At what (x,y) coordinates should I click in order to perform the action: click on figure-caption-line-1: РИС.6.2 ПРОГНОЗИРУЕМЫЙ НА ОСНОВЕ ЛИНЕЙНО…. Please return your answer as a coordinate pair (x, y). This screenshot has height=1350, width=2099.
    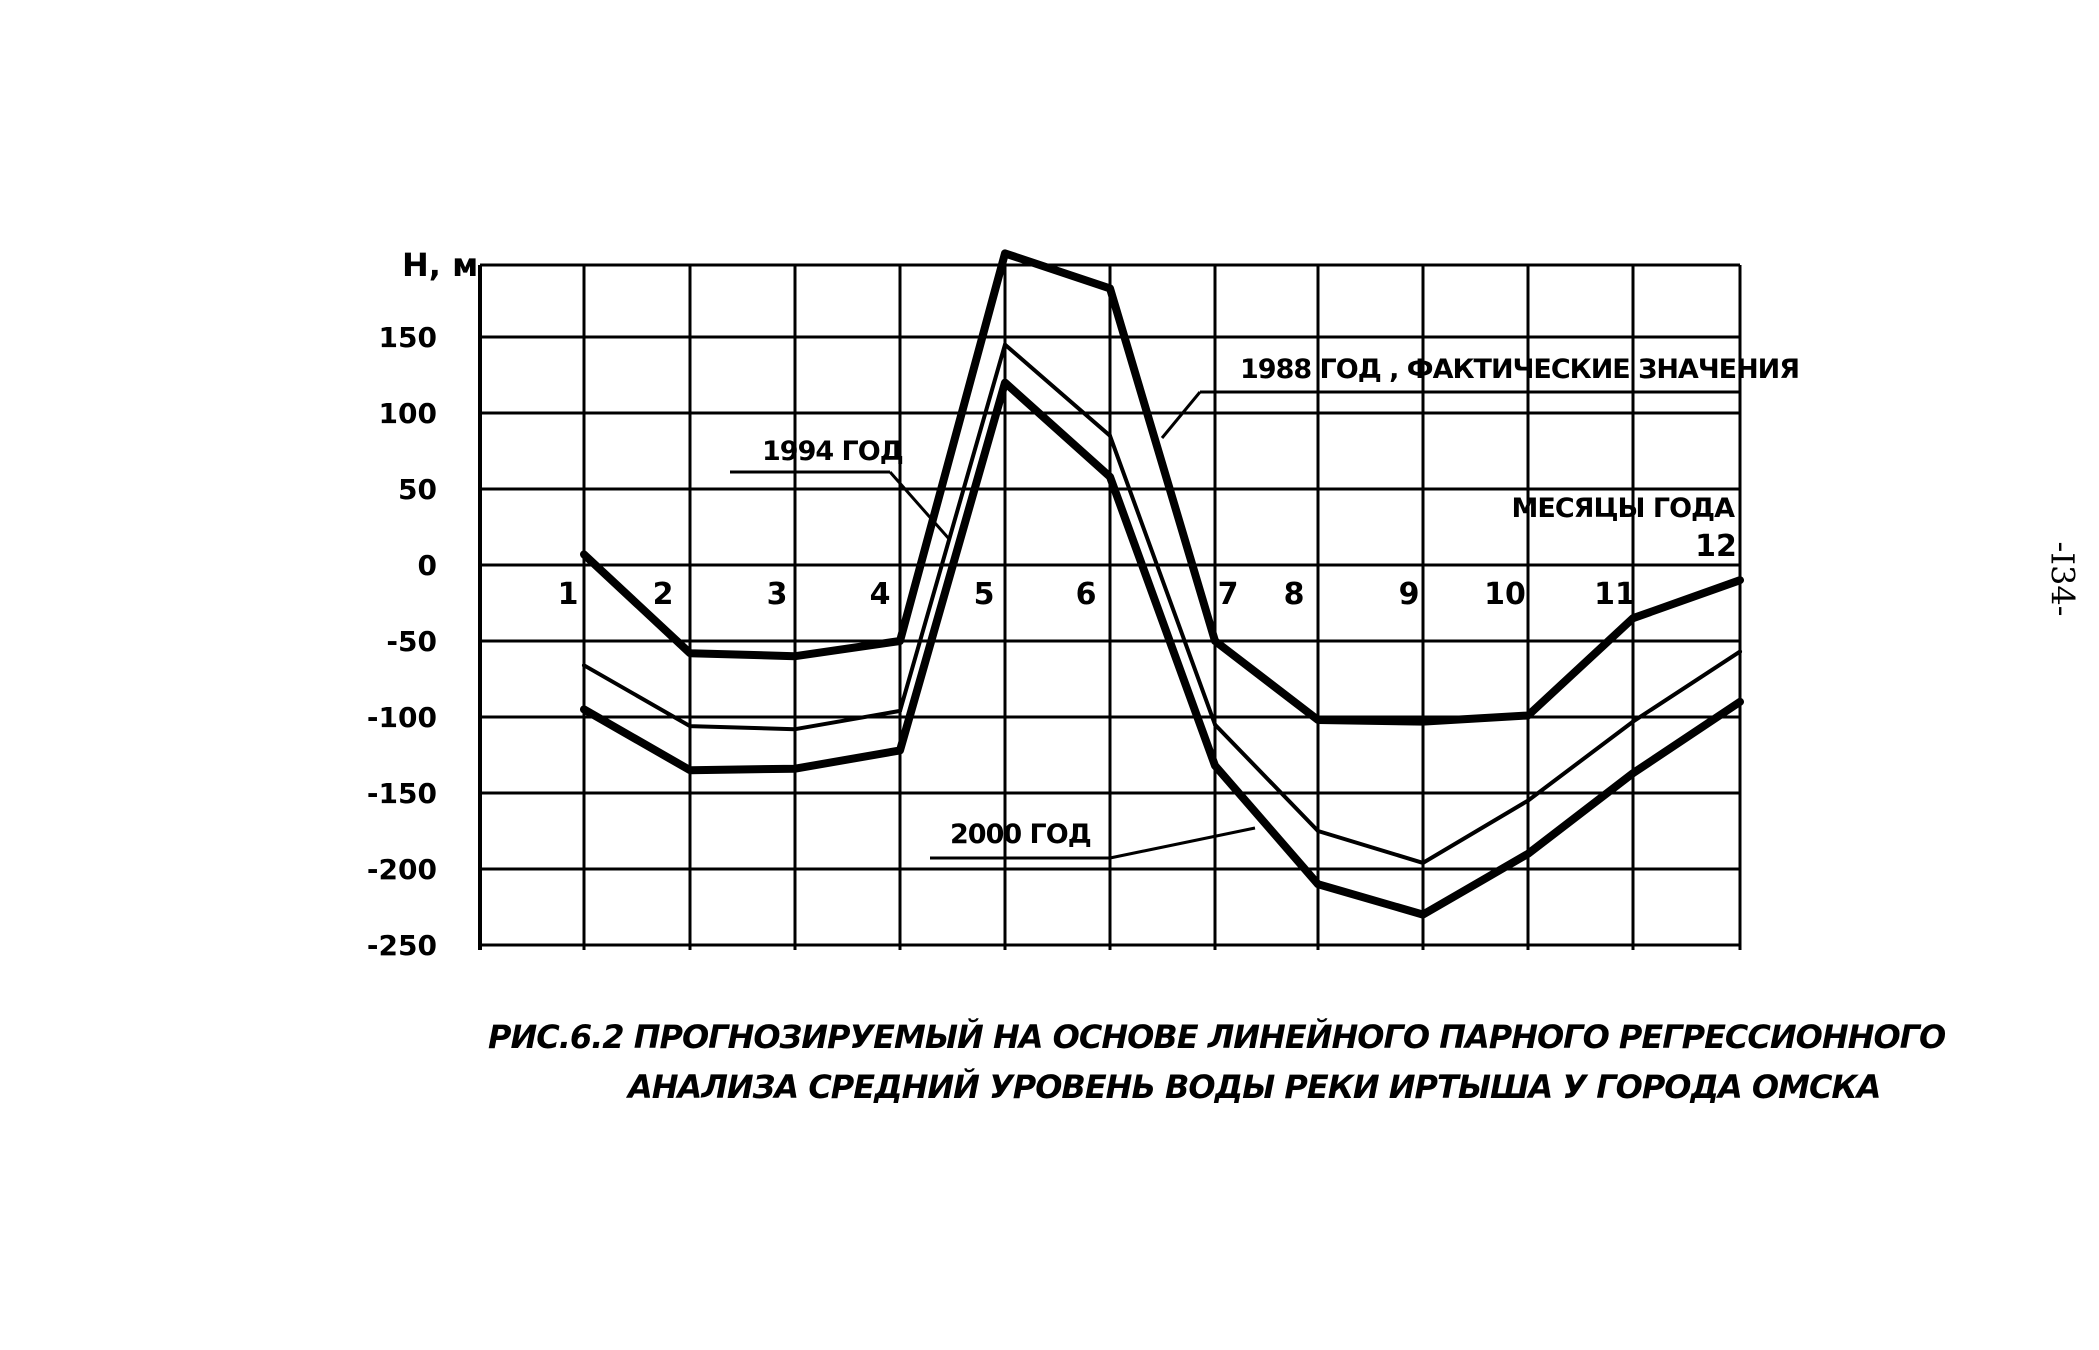
    Looking at the image, I should click on (1217, 1037).